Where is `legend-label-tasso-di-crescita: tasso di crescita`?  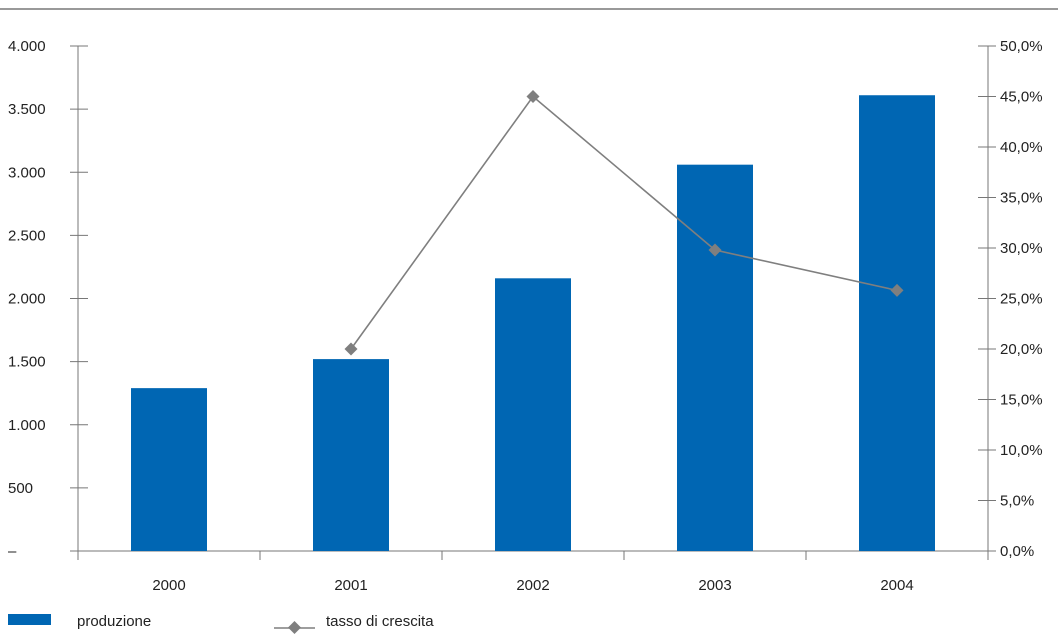 legend-label-tasso-di-crescita: tasso di crescita is located at coordinates (380, 621).